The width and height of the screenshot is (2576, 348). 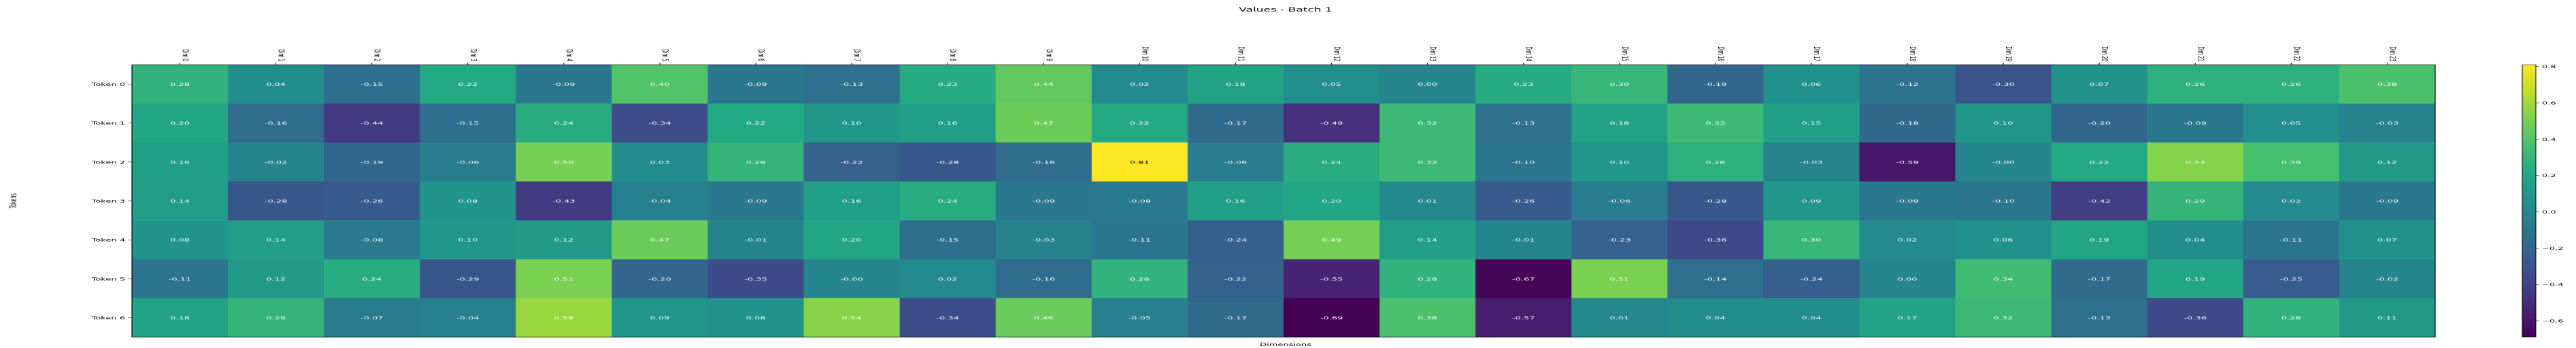 I want to click on x-tick-label: Dim 21, so click(x=2200, y=53).